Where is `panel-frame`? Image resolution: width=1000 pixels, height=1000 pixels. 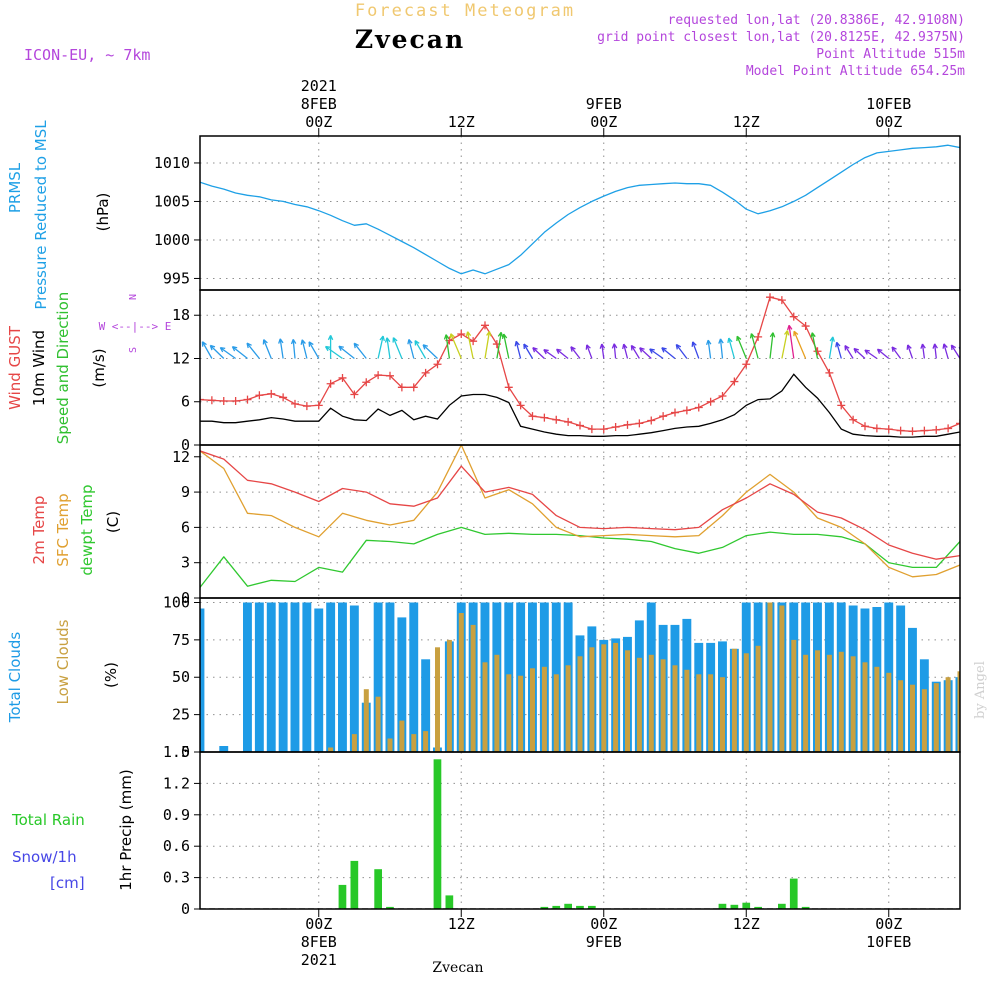
panel-frame is located at coordinates (580, 213).